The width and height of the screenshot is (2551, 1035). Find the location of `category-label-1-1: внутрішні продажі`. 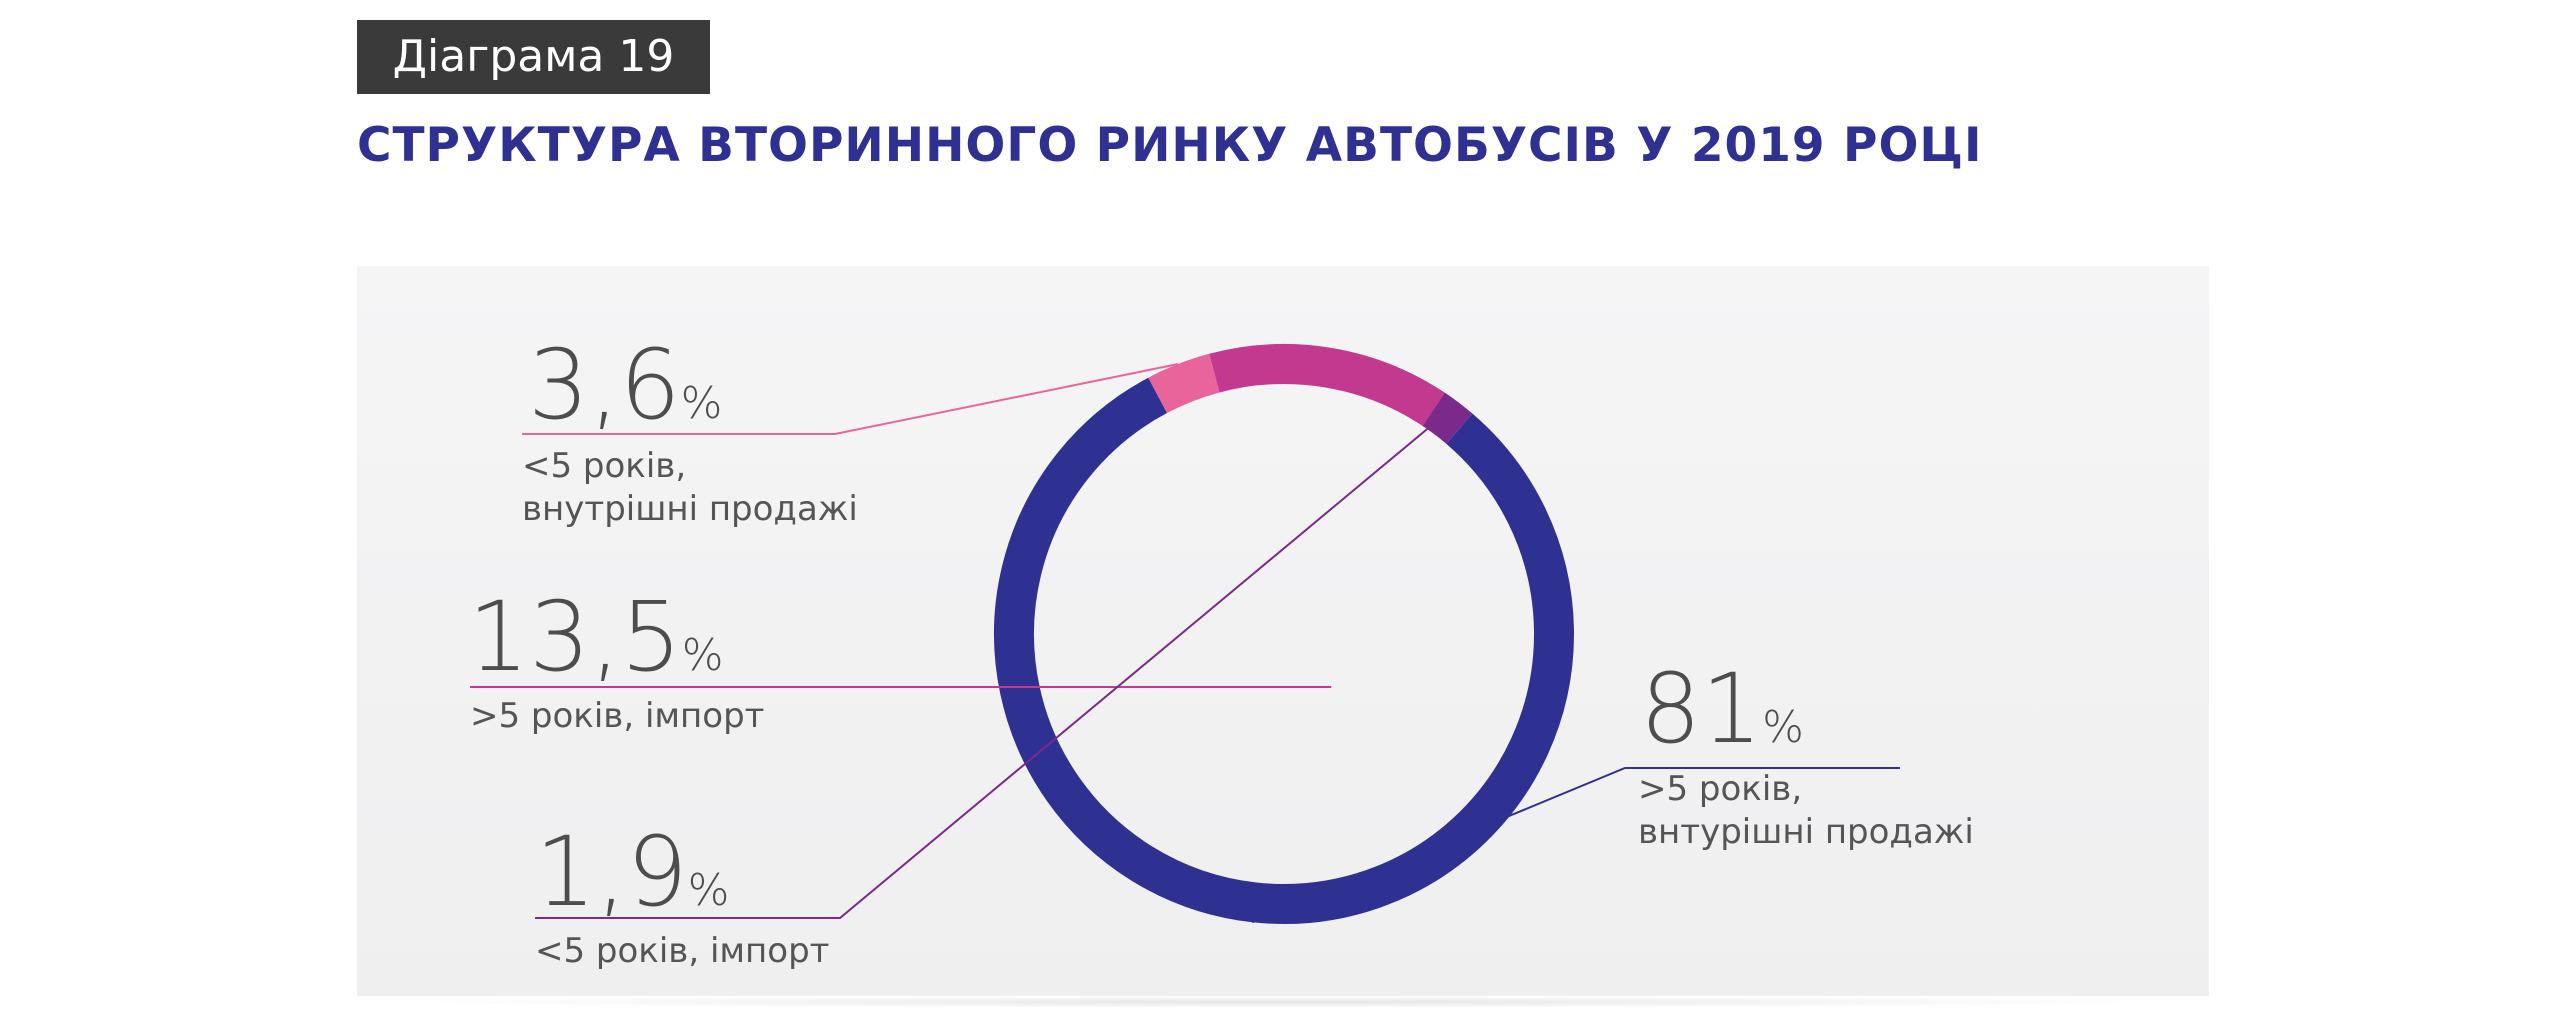

category-label-1-1: внутрішні продажі is located at coordinates (690, 509).